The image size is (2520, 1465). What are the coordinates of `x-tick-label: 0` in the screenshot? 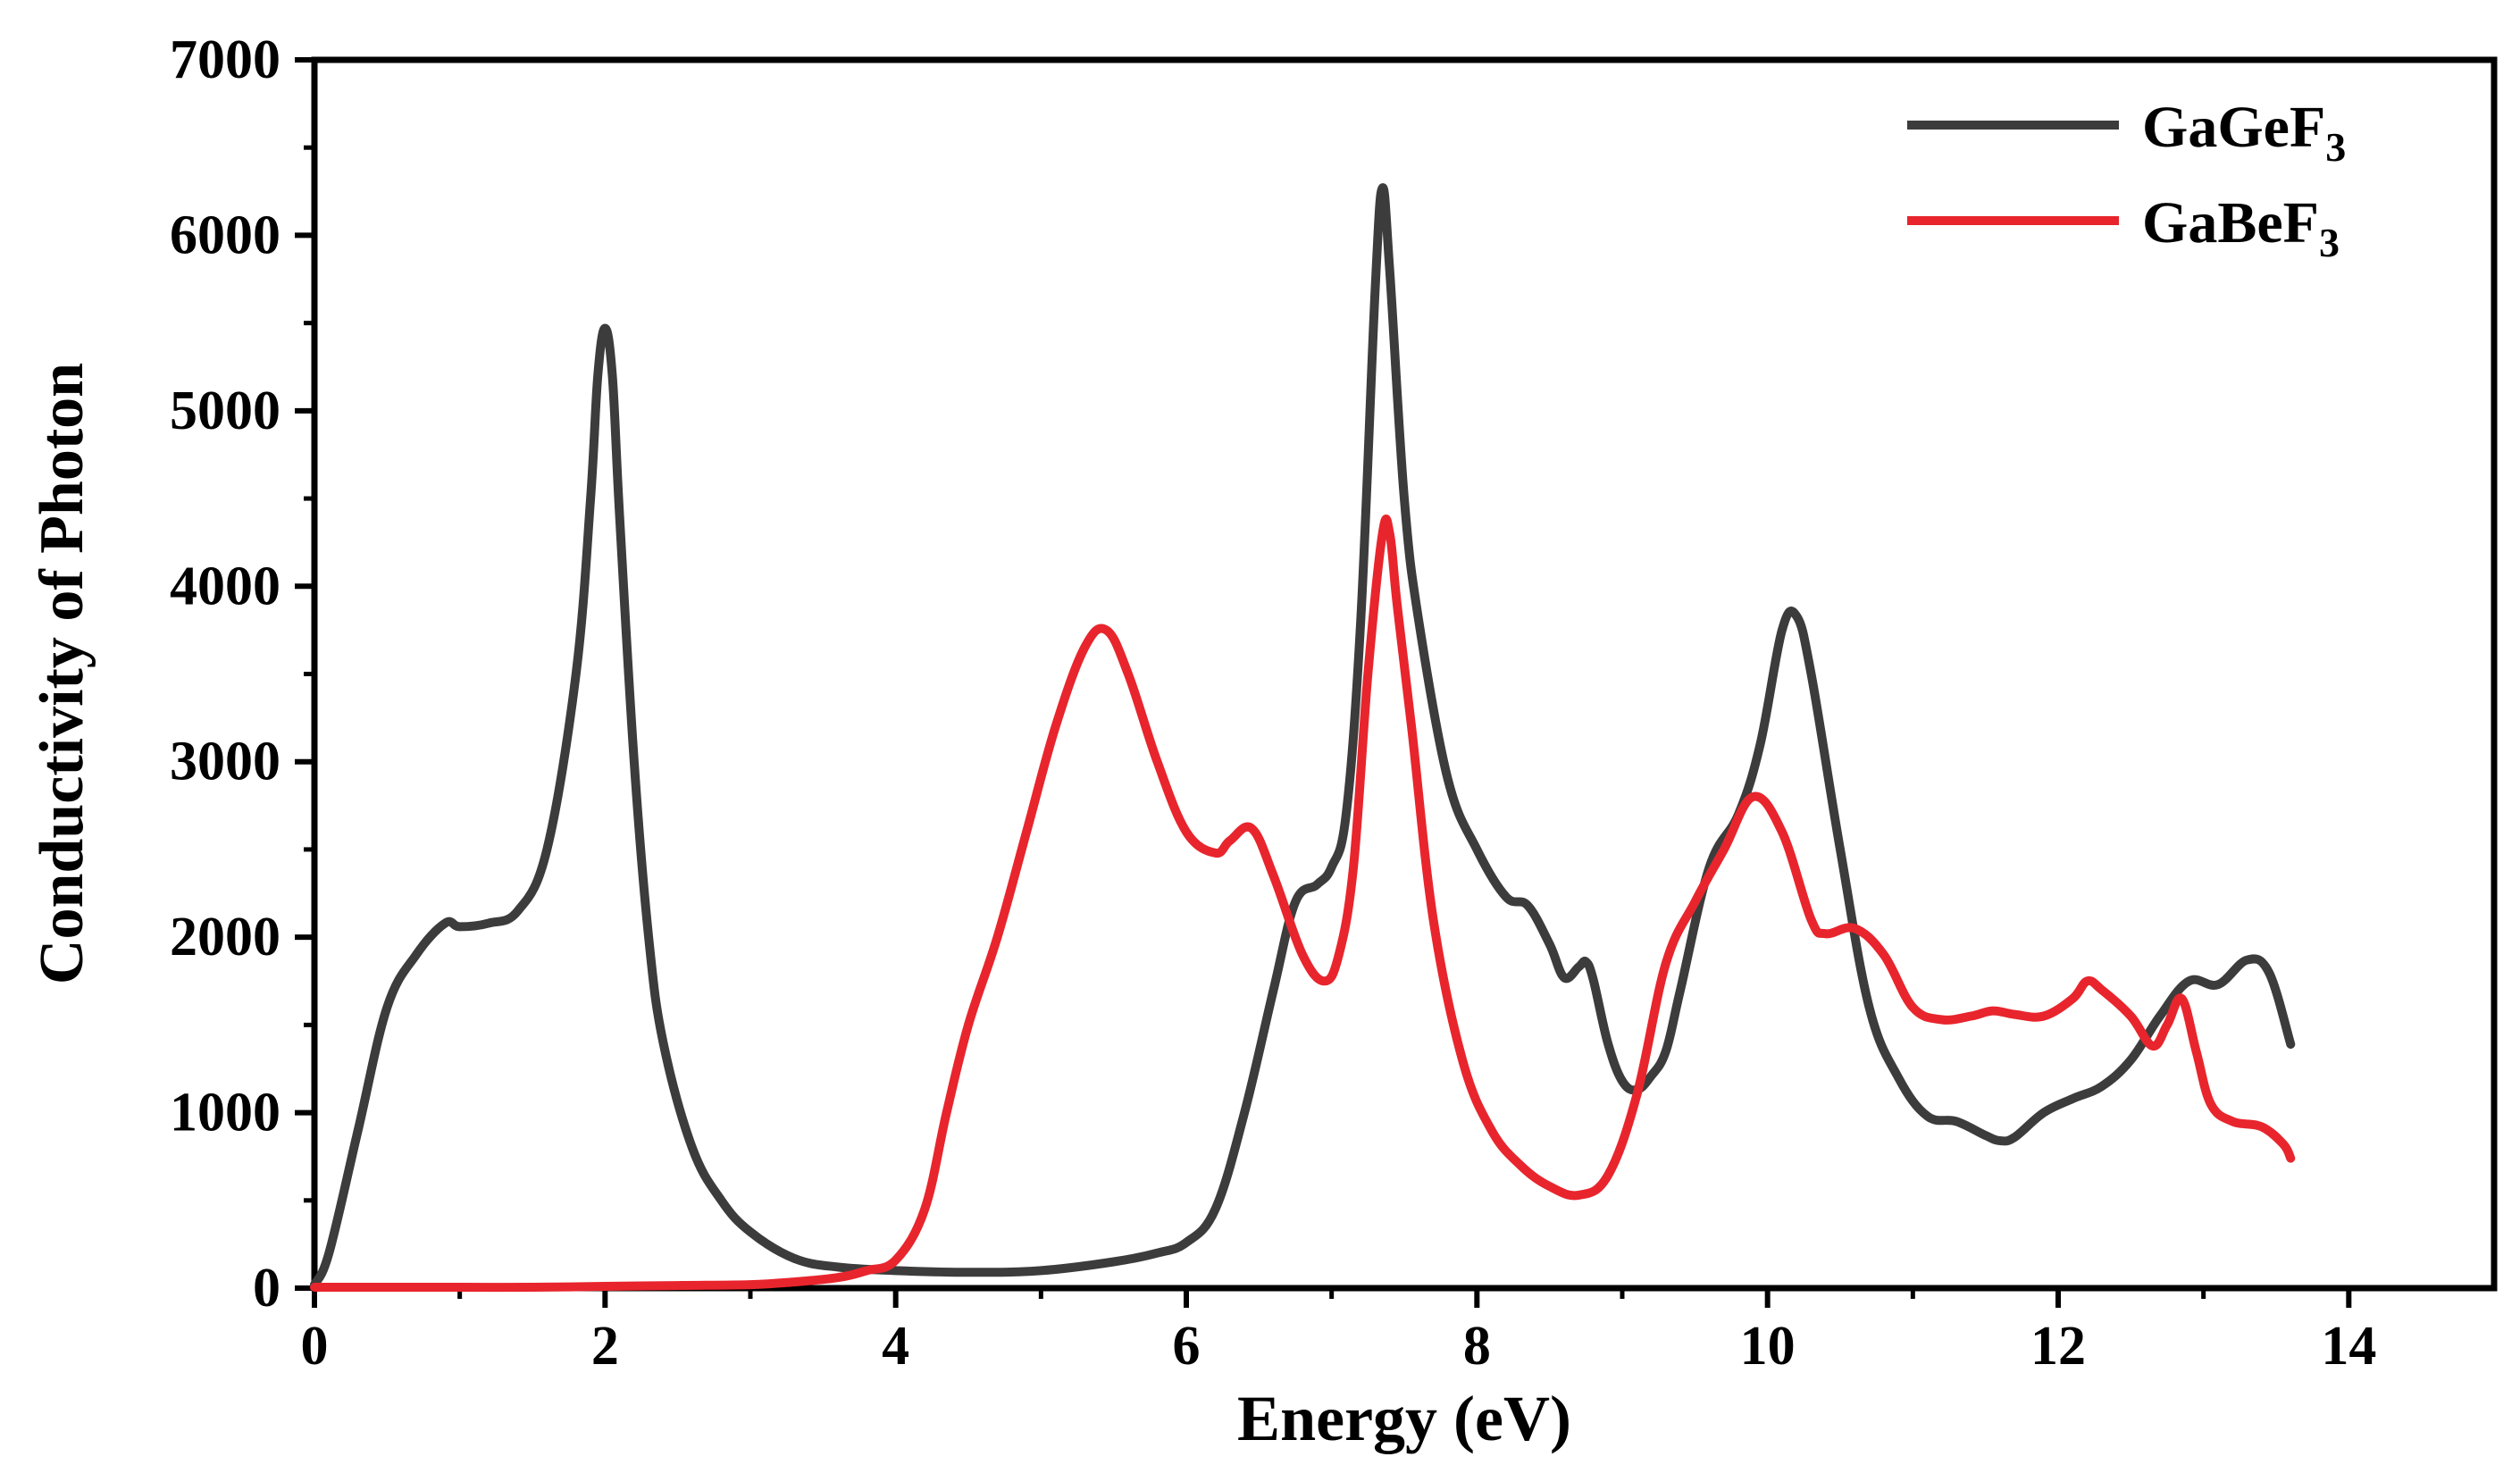 It's located at (315, 1346).